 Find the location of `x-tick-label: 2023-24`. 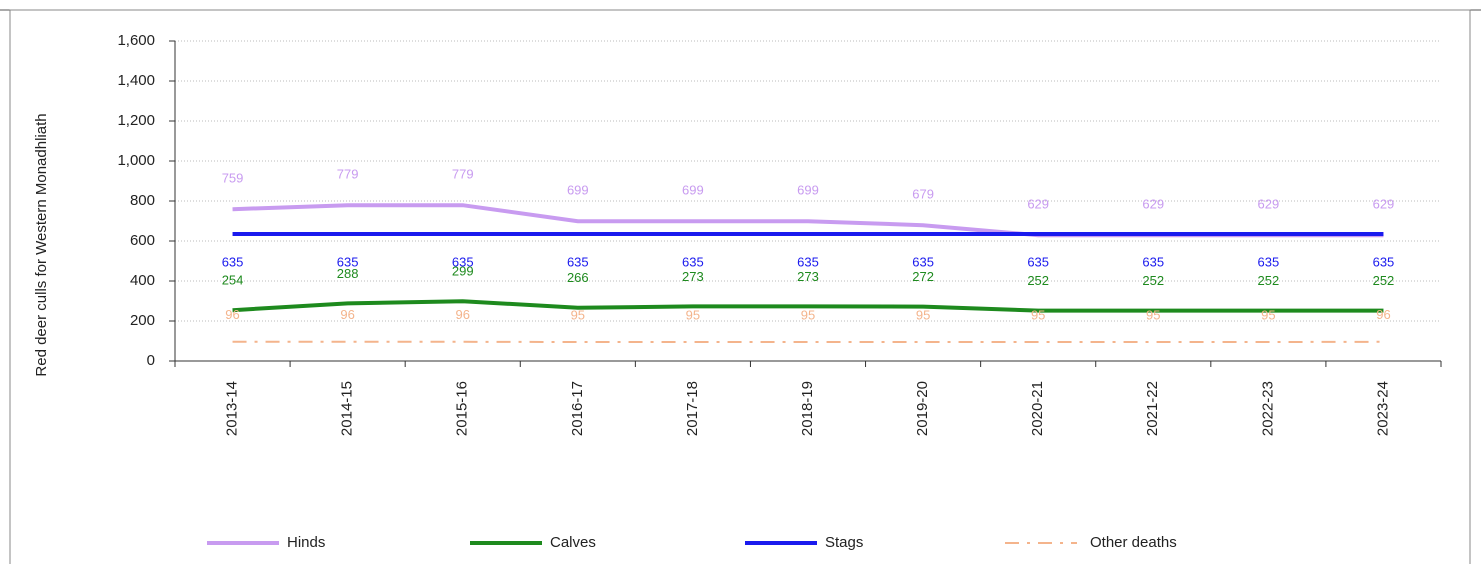

x-tick-label: 2023-24 is located at coordinates (1382, 408).